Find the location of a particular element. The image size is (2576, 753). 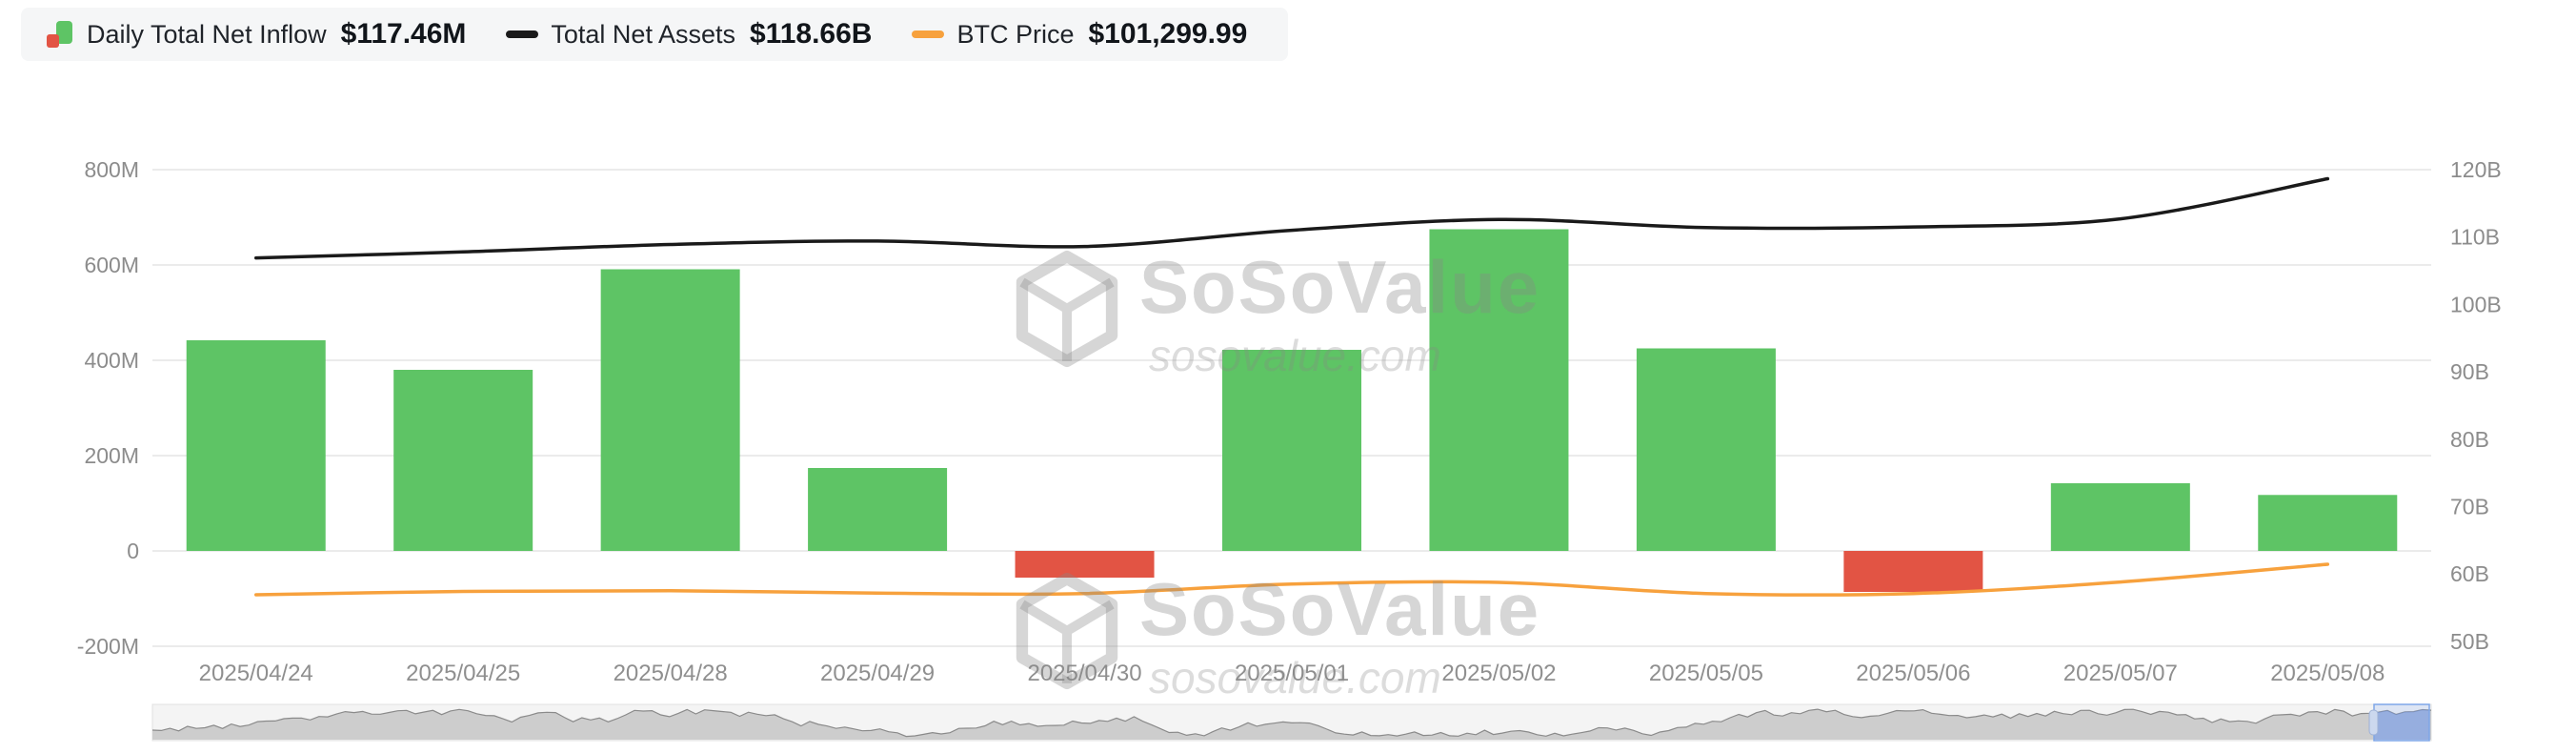

legend-value: $118.66B is located at coordinates (811, 34).